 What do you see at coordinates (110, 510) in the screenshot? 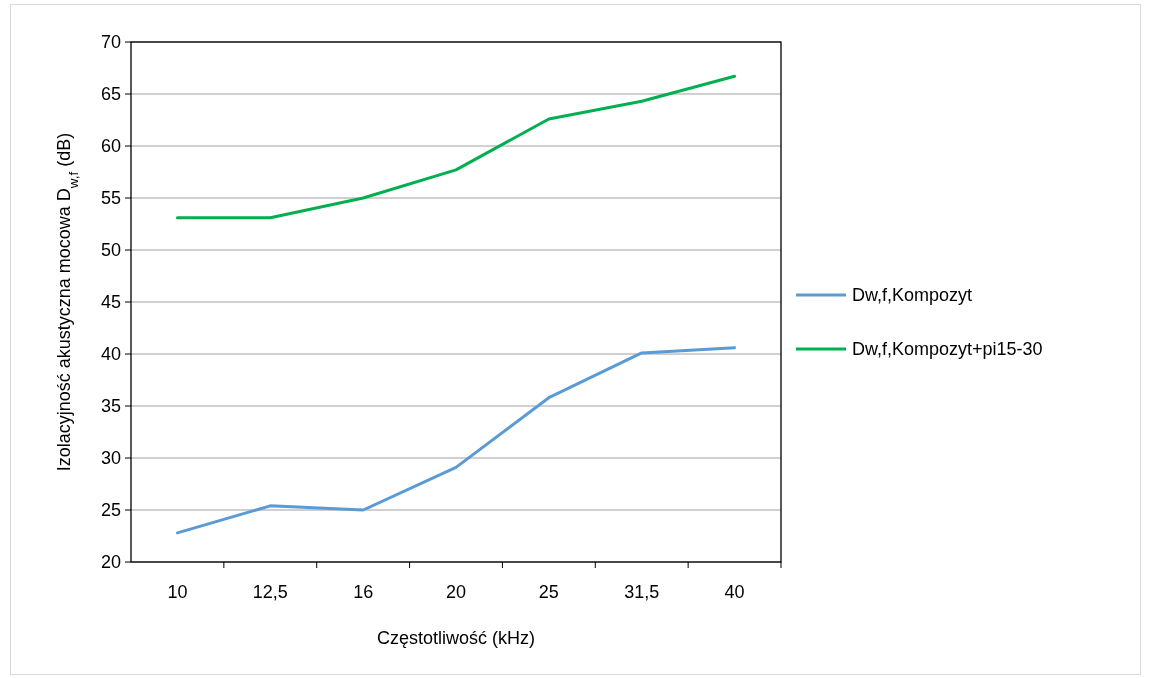
I see `y-tick-label: 25` at bounding box center [110, 510].